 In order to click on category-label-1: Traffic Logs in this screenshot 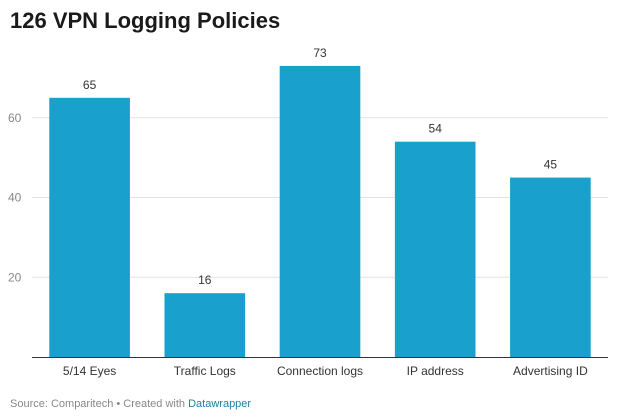, I will do `click(205, 371)`.